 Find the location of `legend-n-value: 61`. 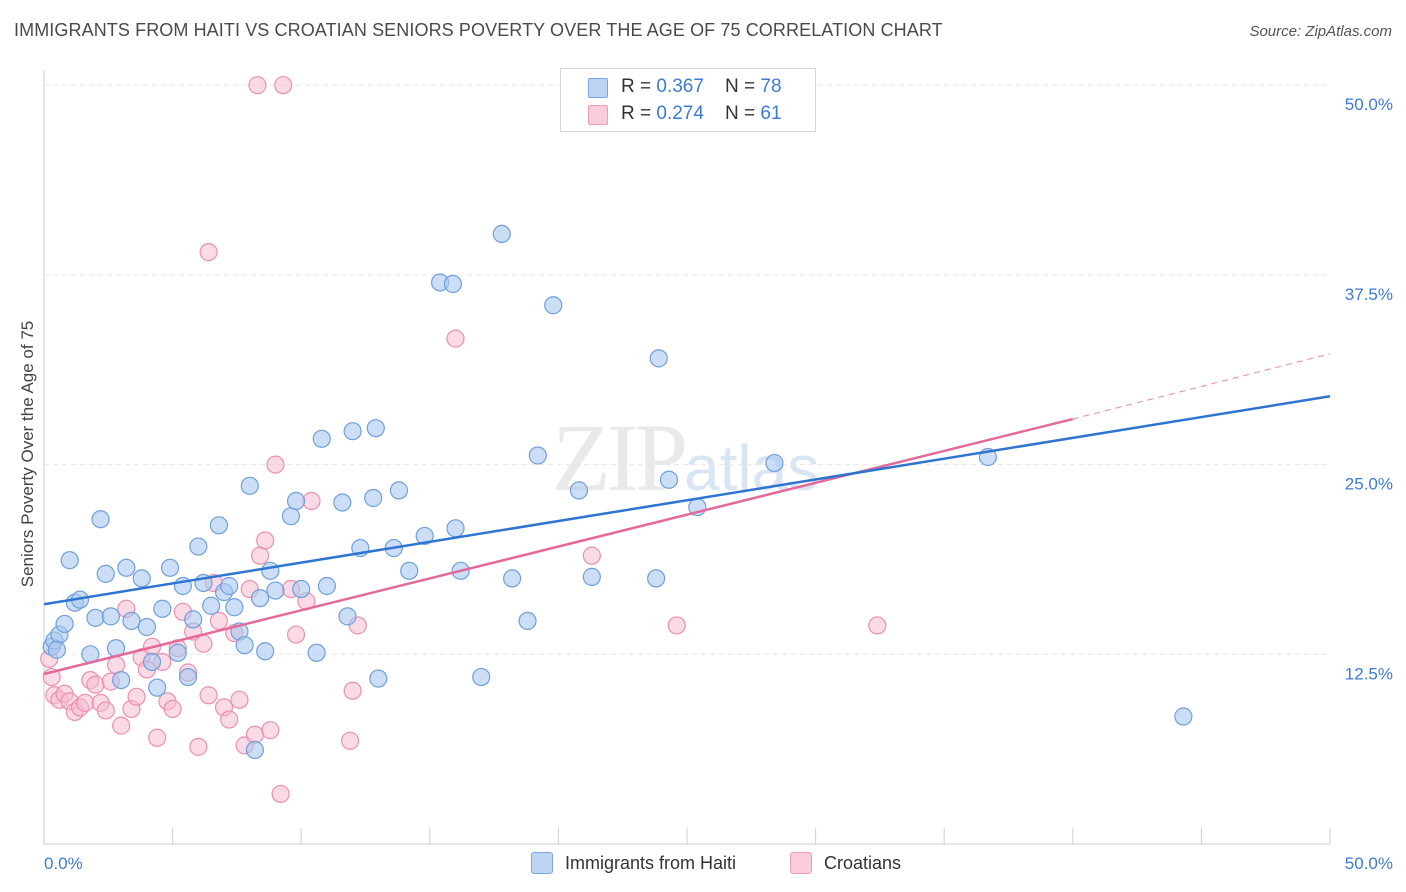

legend-n-value: 61 is located at coordinates (771, 113).